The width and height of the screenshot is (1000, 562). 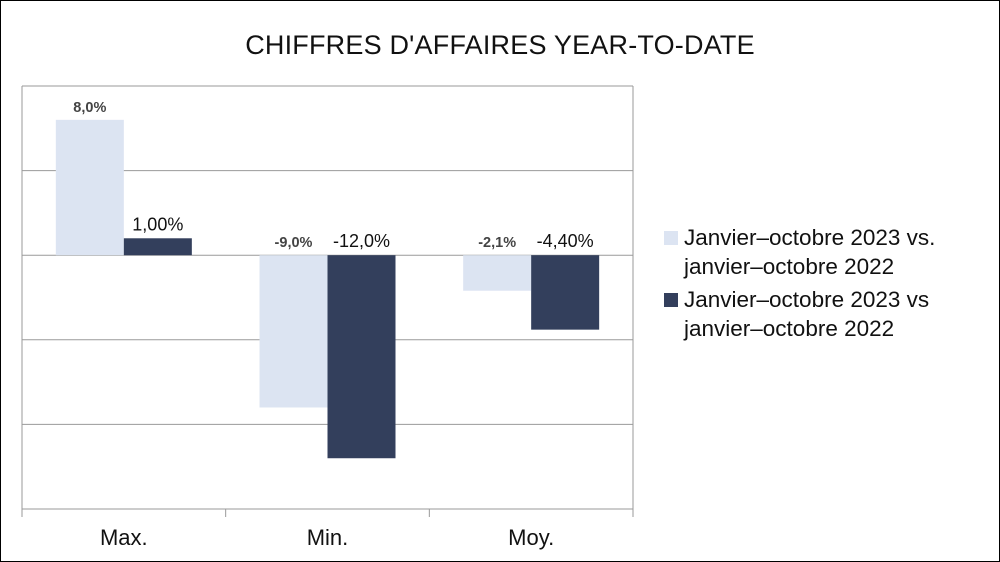 What do you see at coordinates (497, 273) in the screenshot?
I see `bar-series-1-moy` at bounding box center [497, 273].